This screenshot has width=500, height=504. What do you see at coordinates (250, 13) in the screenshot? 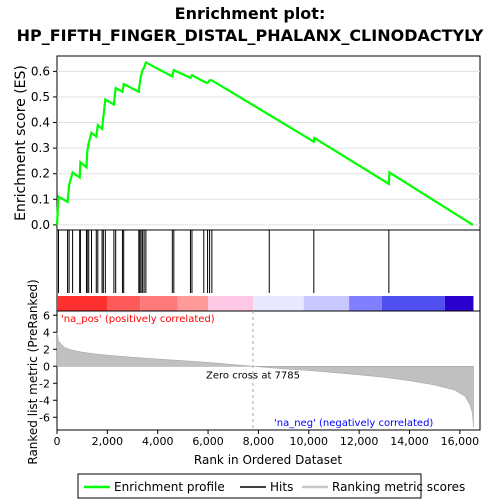
I see `chart-title-line1: Enrichment plot:` at bounding box center [250, 13].